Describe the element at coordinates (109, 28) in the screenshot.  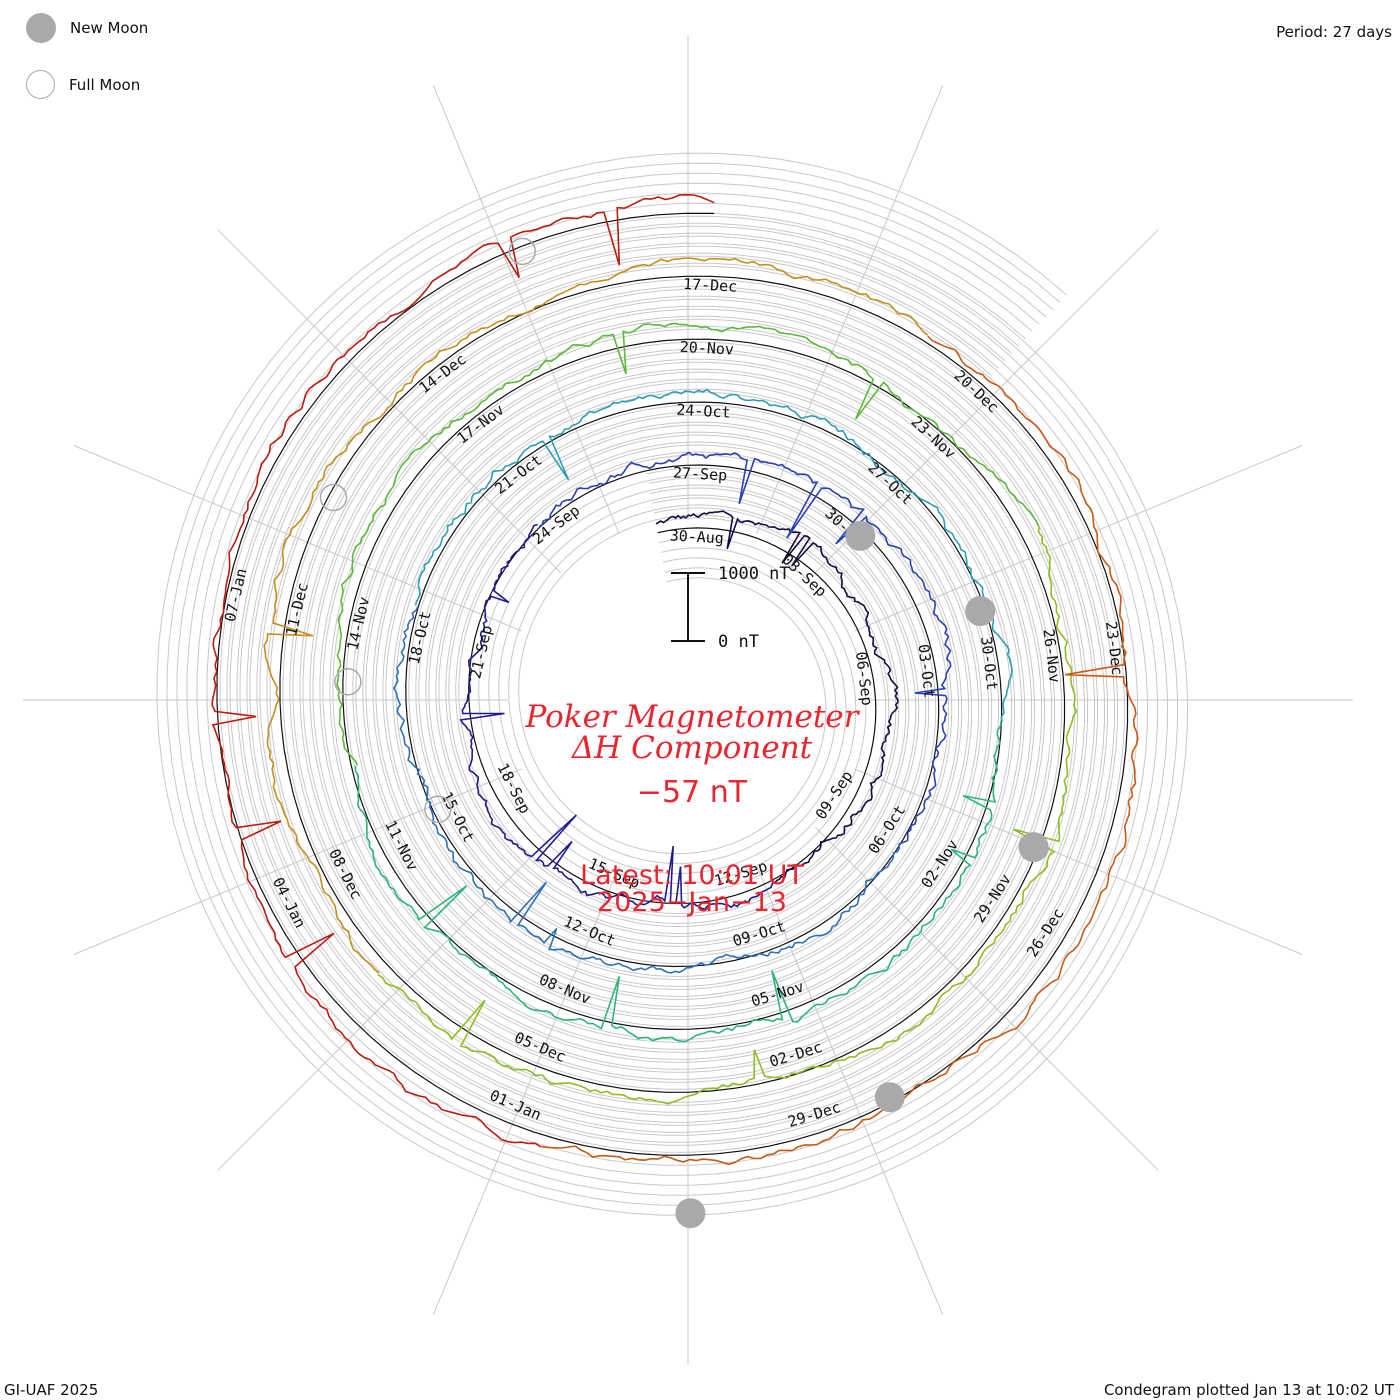
I see `new-moon-label: New Moon` at that location.